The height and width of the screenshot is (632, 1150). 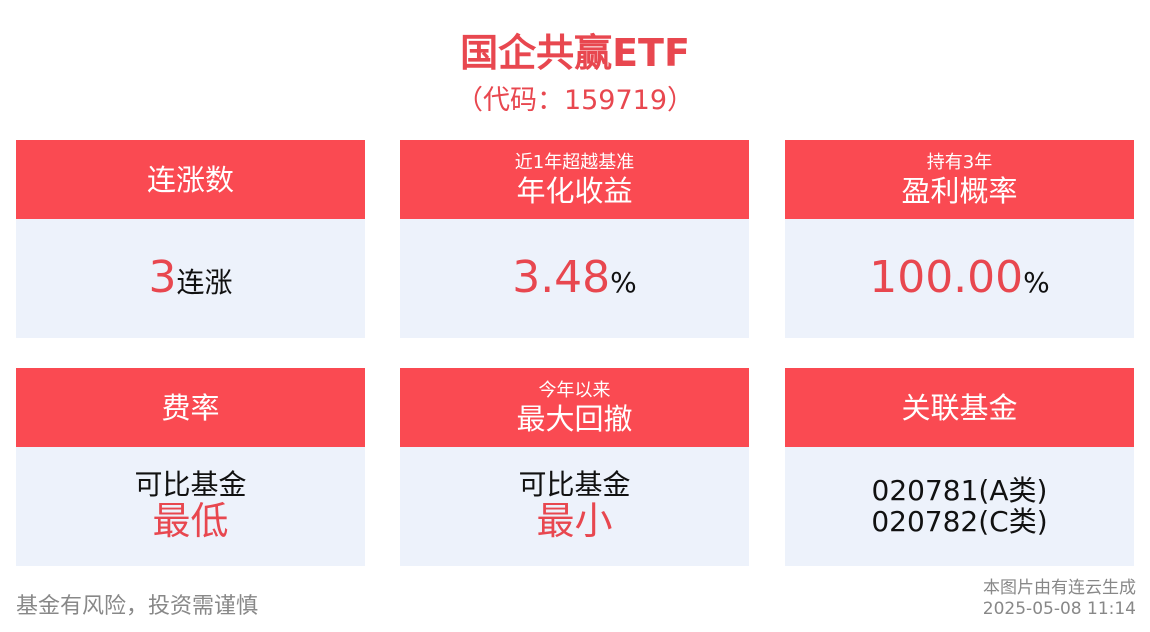 I want to click on body-text: 020782(C类), so click(x=959, y=521).